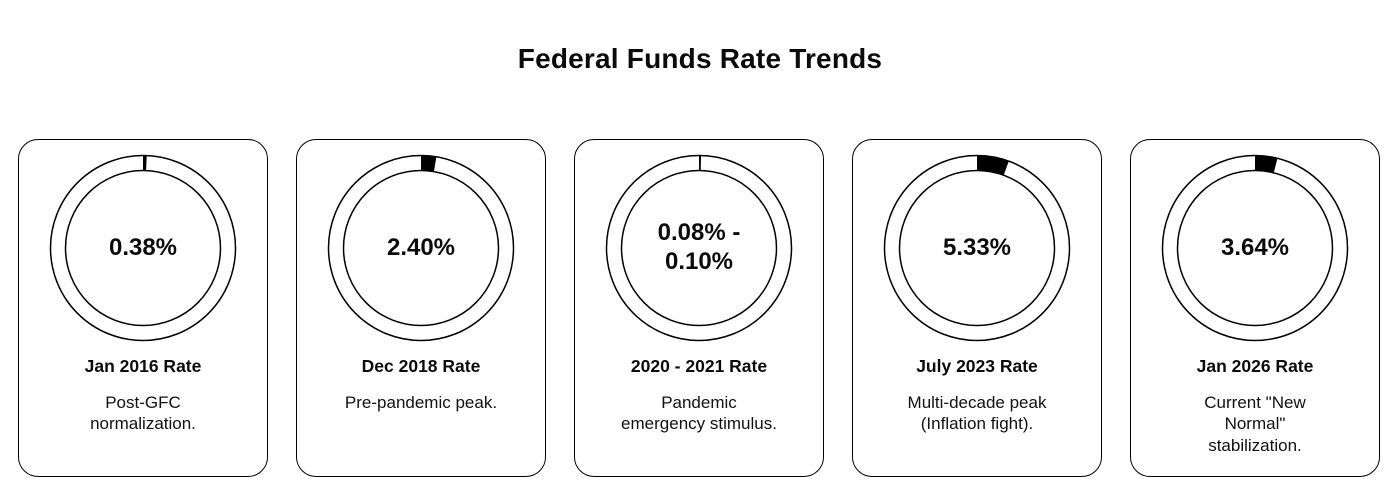 The image size is (1400, 498). I want to click on rate-value: 5.33%, so click(977, 247).